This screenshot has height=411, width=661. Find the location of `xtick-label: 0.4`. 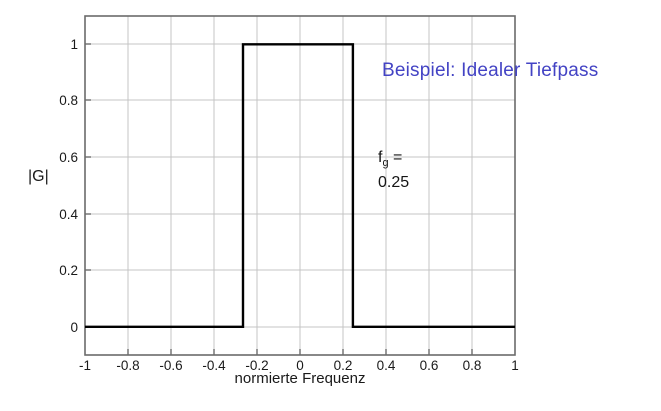

xtick-label: 0.4 is located at coordinates (386, 365).